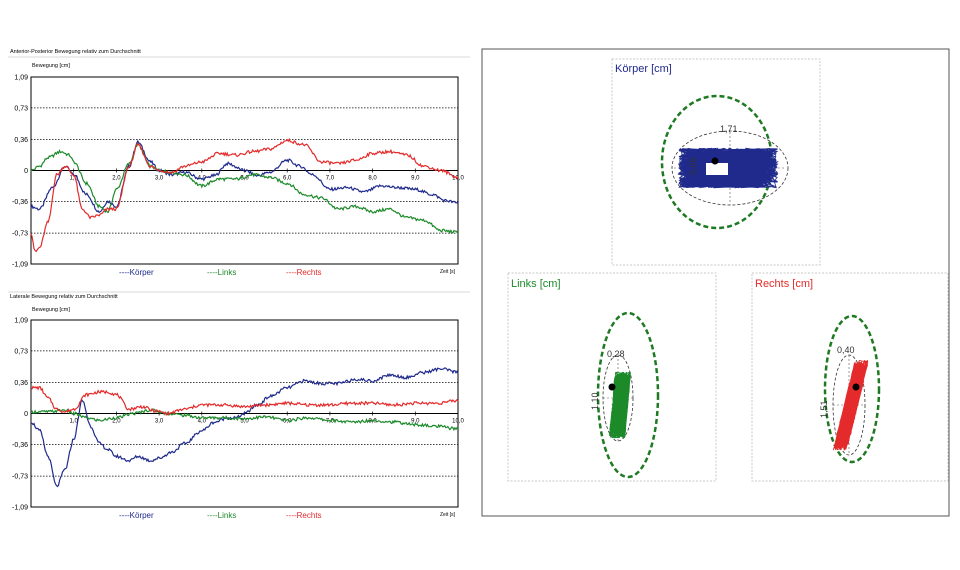  Describe the element at coordinates (616, 354) in the screenshot. I see `ellipse-label-major: 0,28` at that location.